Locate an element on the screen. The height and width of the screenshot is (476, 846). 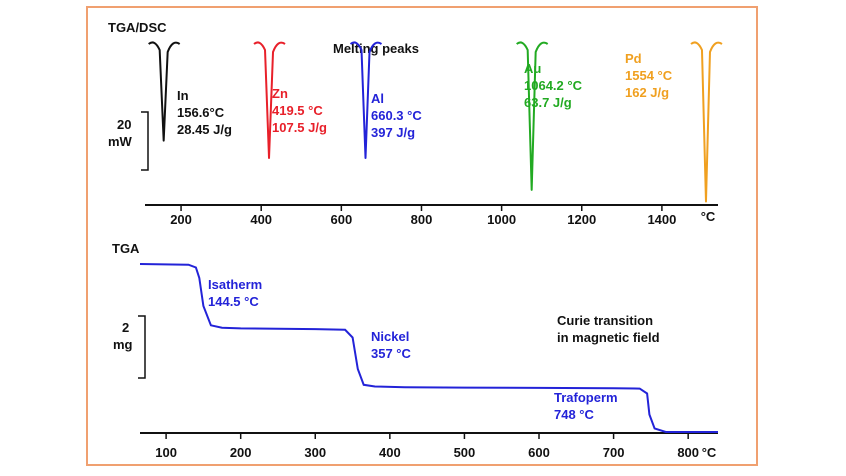
tga-x-unit: °C is located at coordinates (709, 452).